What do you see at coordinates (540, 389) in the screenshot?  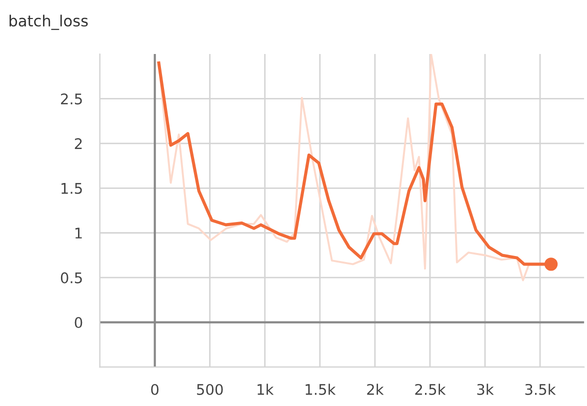 I see `x-tick-label: 3.5k` at bounding box center [540, 389].